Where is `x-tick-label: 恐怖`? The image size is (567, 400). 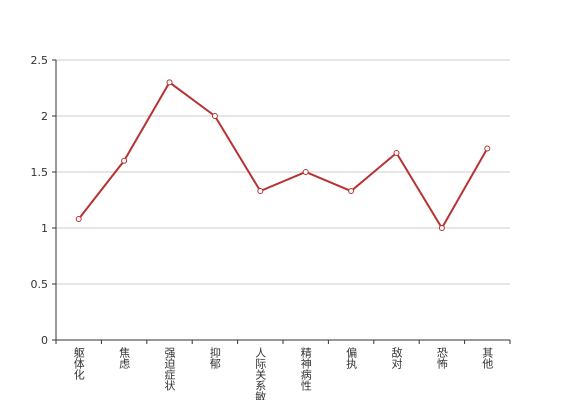
x-tick-label: 恐怖 is located at coordinates (441, 358).